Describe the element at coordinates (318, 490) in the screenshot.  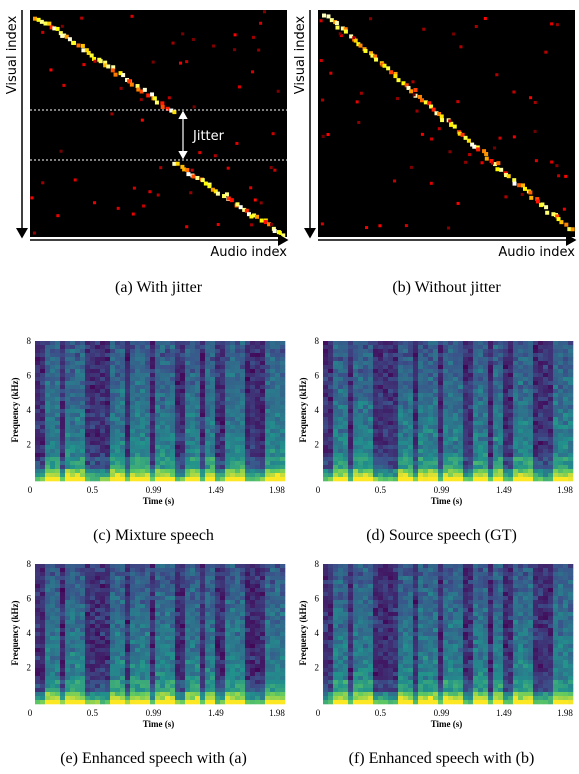
I see `origin-tick-label: 0` at that location.